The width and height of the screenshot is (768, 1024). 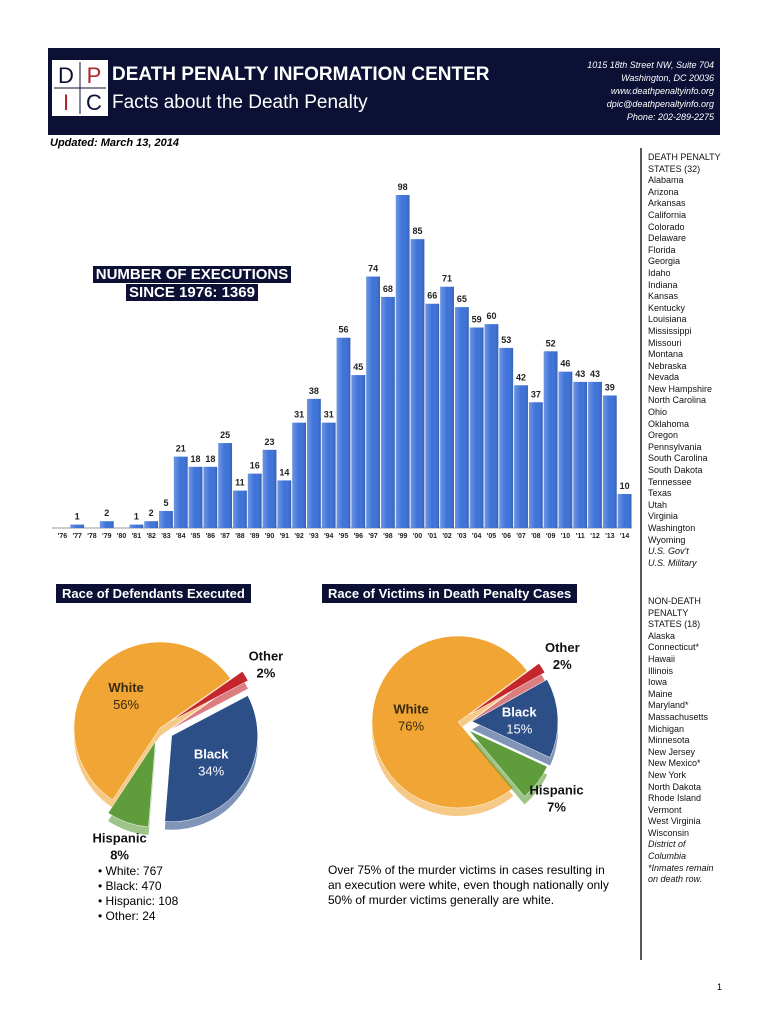 What do you see at coordinates (650, 65) in the screenshot?
I see `address-line: 1015 18th Street NW, Suite 704` at bounding box center [650, 65].